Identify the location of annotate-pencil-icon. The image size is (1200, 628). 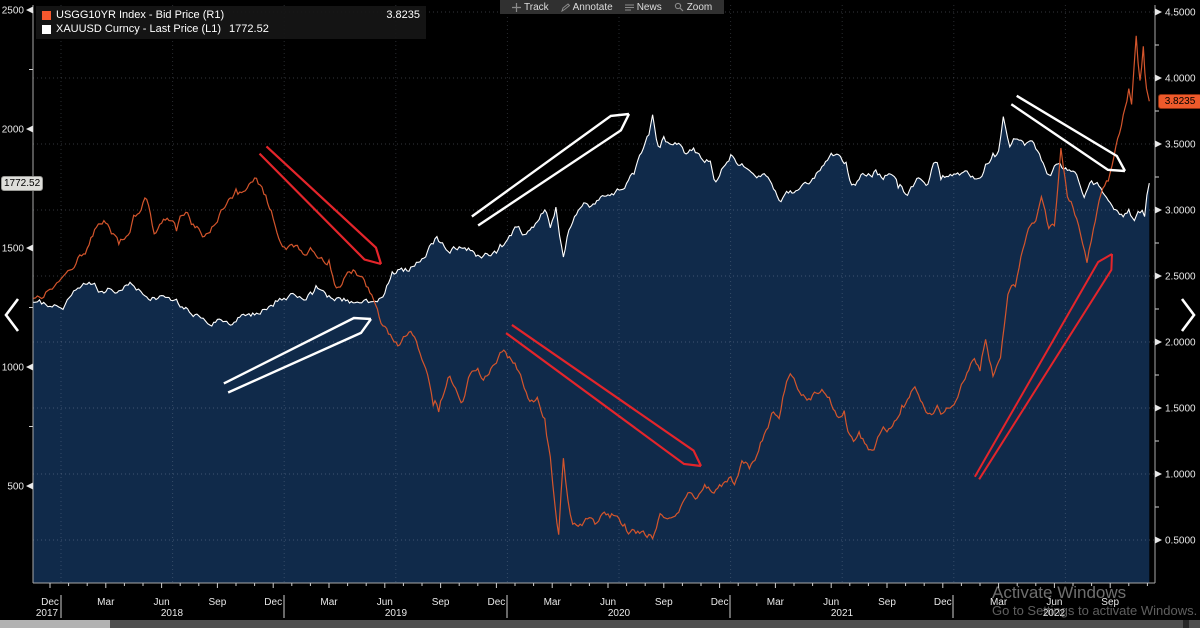
(565, 7).